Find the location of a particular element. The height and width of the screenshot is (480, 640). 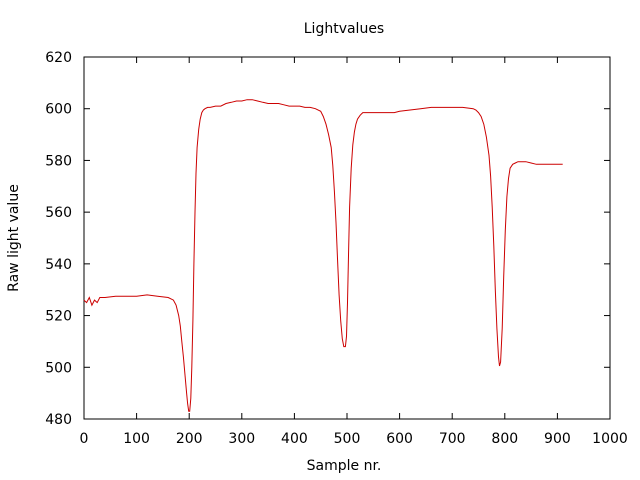

x-tick-label: 100 is located at coordinates (136, 439).